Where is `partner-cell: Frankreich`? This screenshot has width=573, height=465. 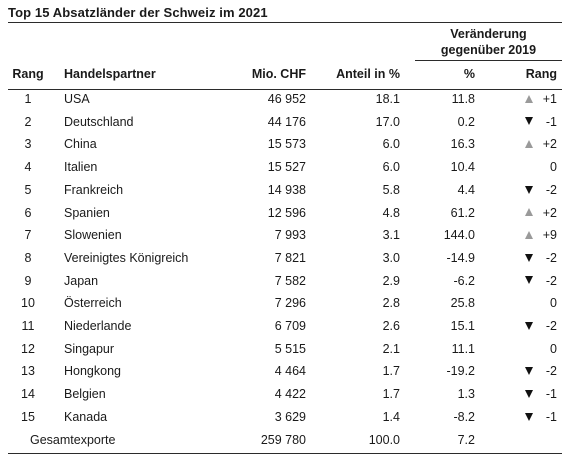
partner-cell: Frankreich is located at coordinates (94, 189).